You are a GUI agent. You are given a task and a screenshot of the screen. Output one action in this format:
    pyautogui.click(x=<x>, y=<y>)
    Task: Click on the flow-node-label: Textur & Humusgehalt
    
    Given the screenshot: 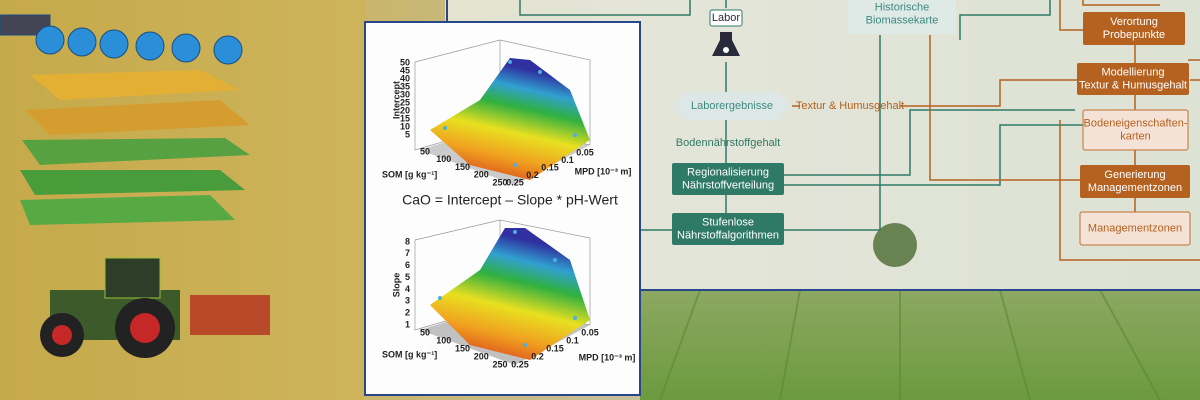 What is the action you would take?
    pyautogui.click(x=1133, y=85)
    